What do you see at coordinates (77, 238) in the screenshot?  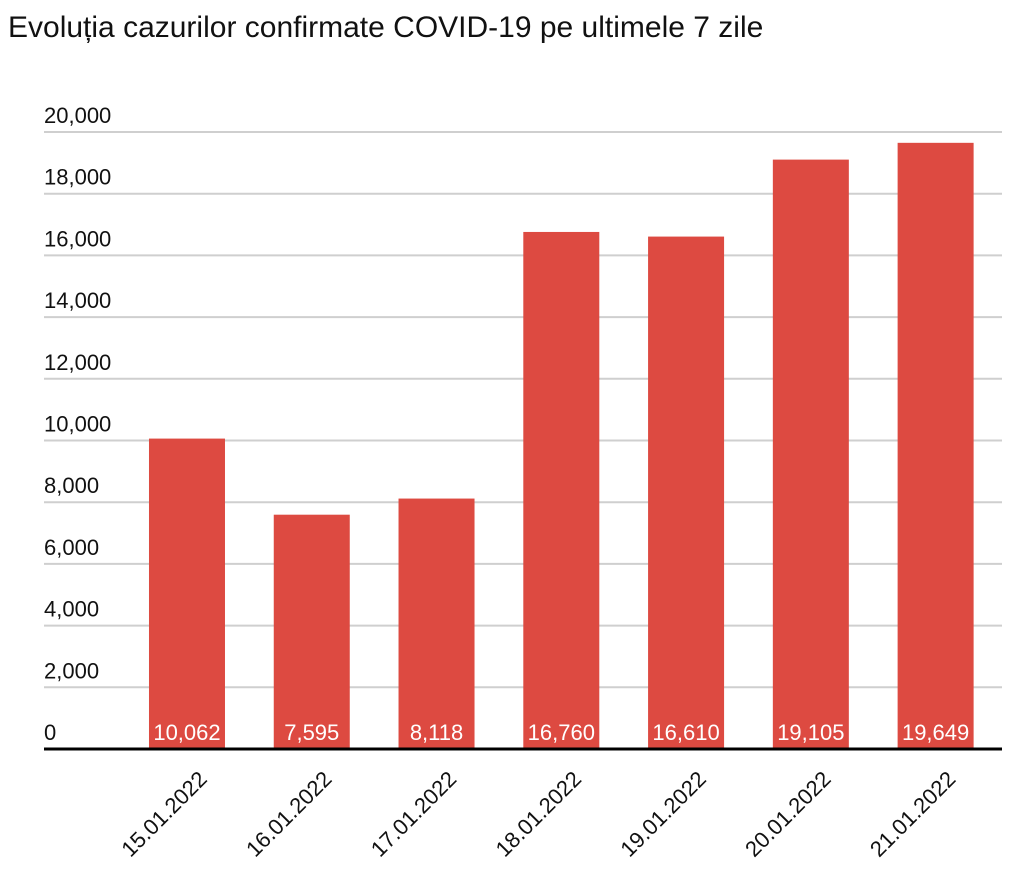 I see `y-tick-label: 16,000` at bounding box center [77, 238].